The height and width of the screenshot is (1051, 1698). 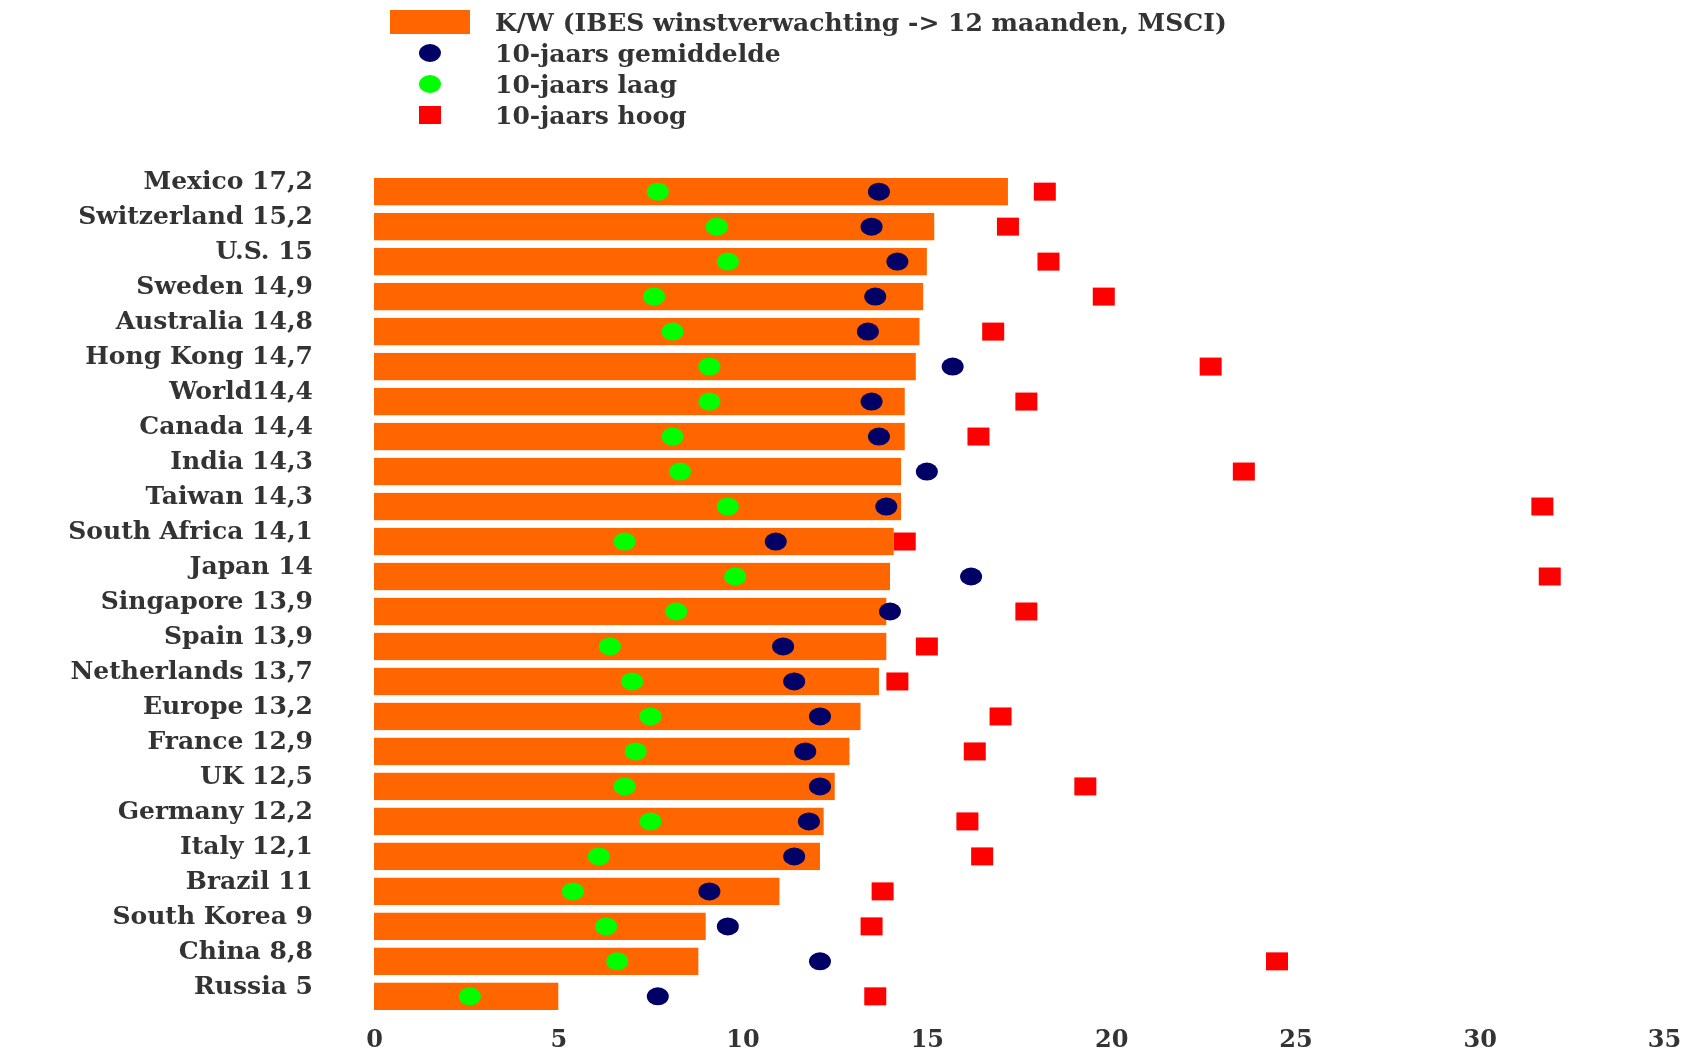 What do you see at coordinates (238, 635) in the screenshot?
I see `y-tick-label: Spain 13,9` at bounding box center [238, 635].